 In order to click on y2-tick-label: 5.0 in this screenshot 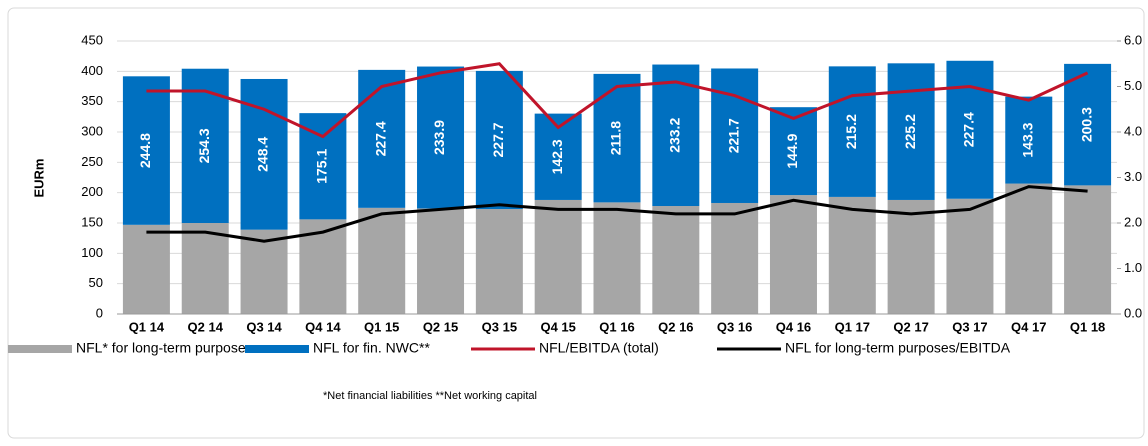, I will do `click(1133, 85)`.